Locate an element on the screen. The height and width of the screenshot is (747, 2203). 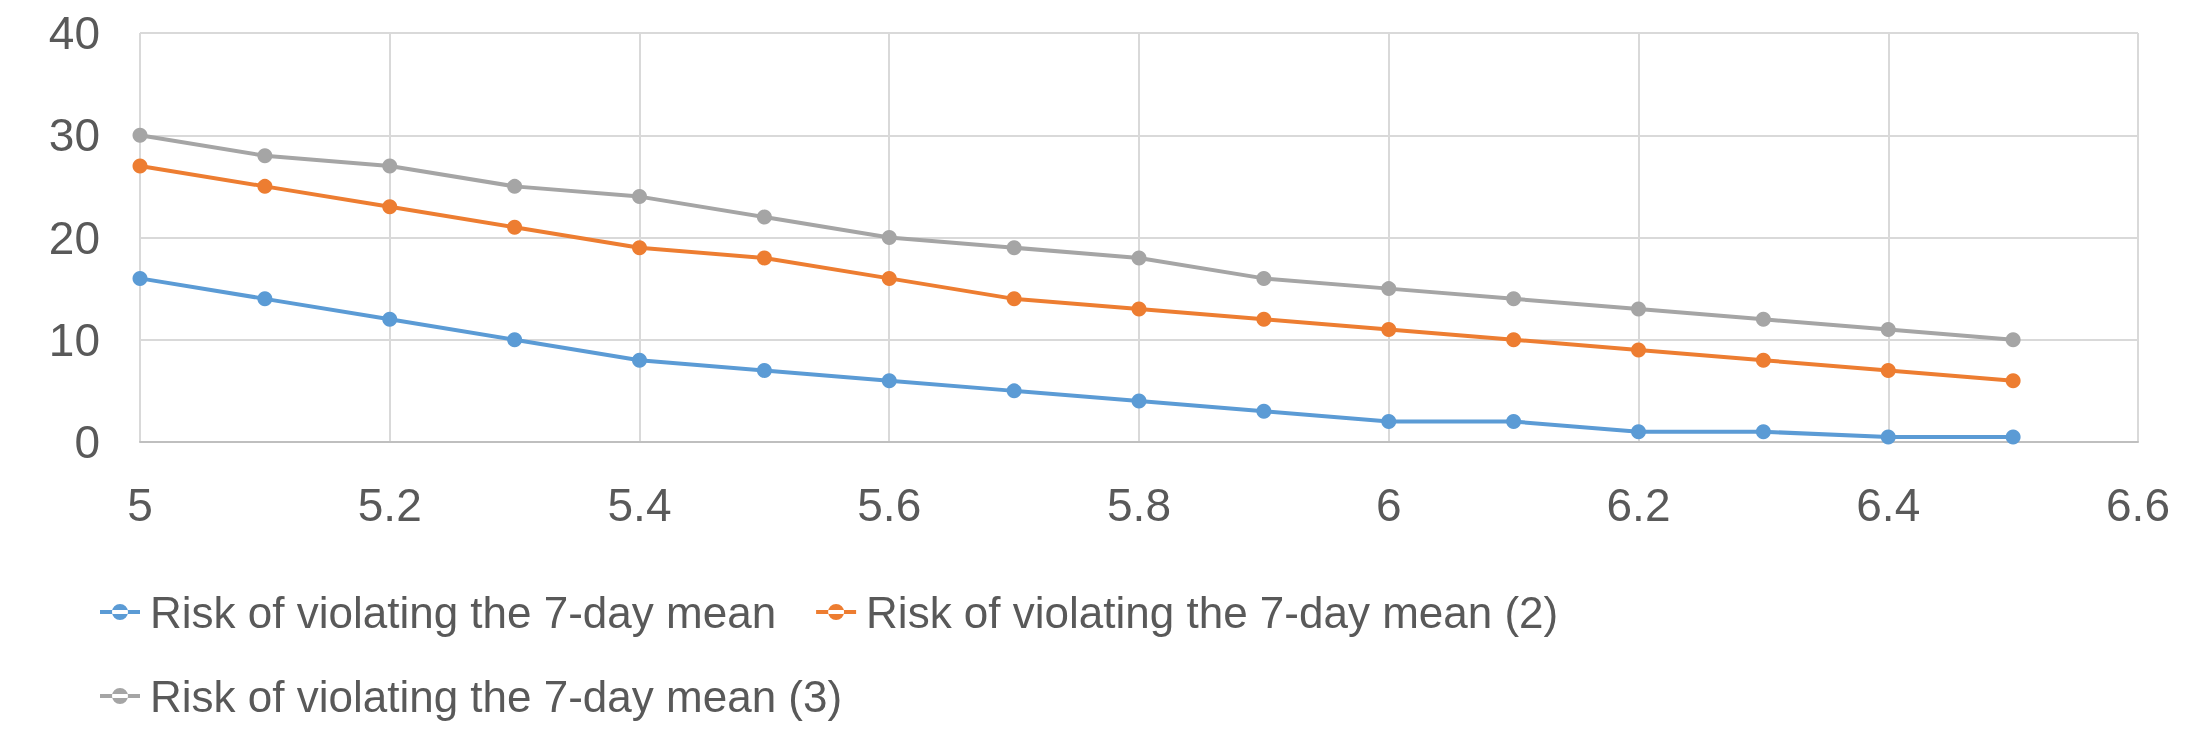
x-tick-label: 5.2 is located at coordinates (389, 505).